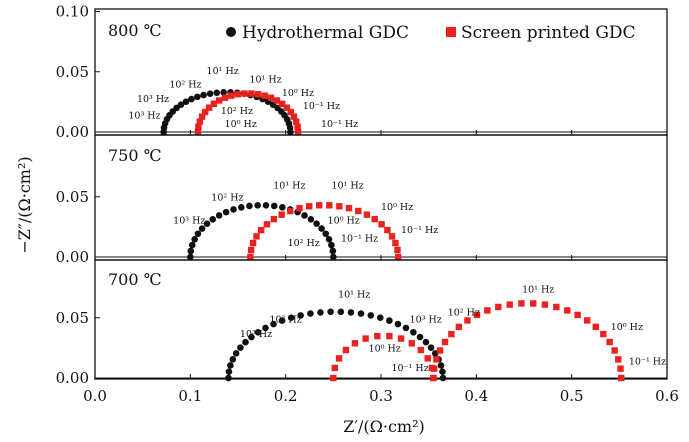 This screenshot has height=442, width=689. I want to click on legend-label-hydrothermal: Hydrothermal GDC, so click(325, 33).